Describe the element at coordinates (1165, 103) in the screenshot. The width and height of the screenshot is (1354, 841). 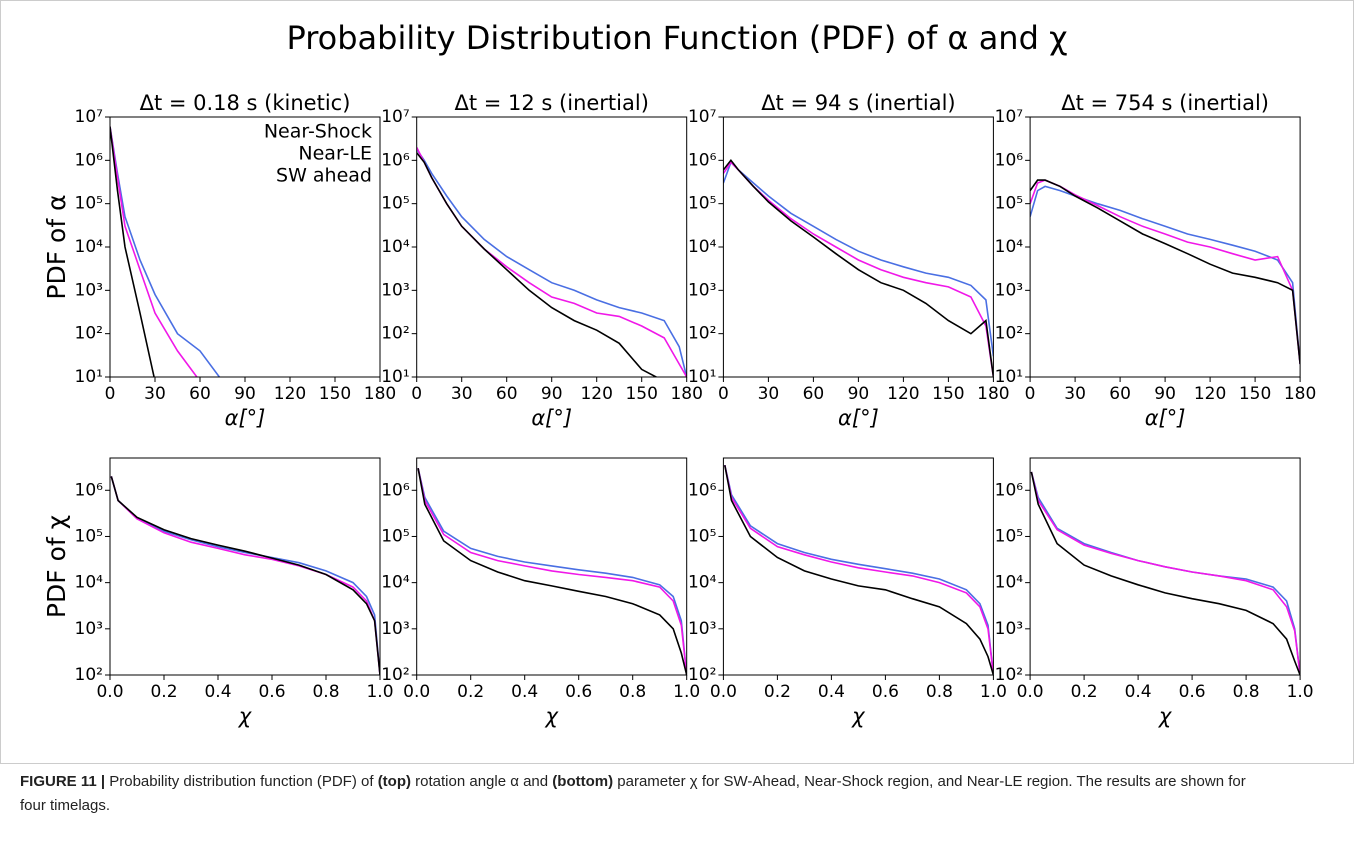
I see `subplot-title: Δt = 754 s (inertial)` at that location.